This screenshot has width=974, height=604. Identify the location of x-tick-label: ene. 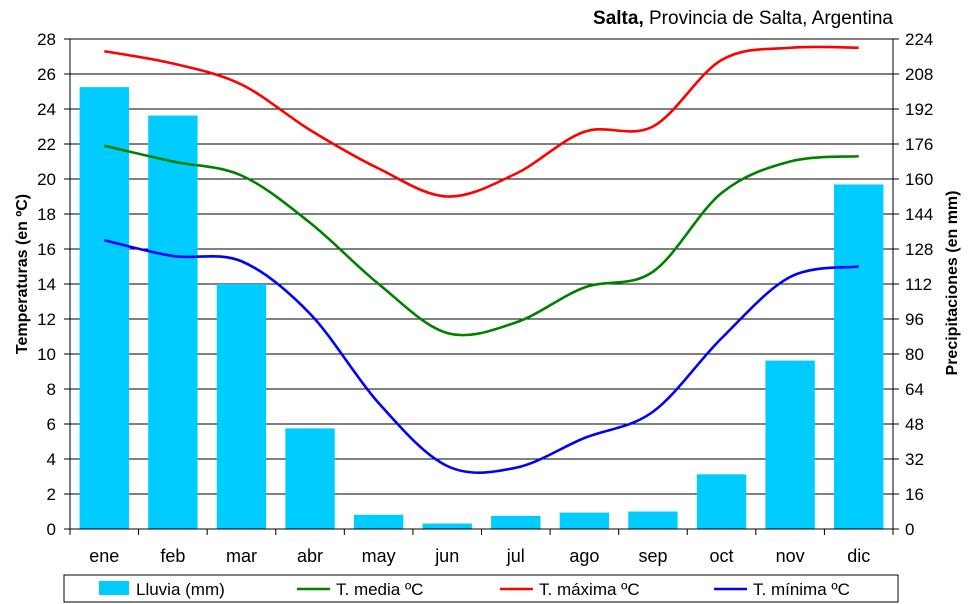
(104, 556).